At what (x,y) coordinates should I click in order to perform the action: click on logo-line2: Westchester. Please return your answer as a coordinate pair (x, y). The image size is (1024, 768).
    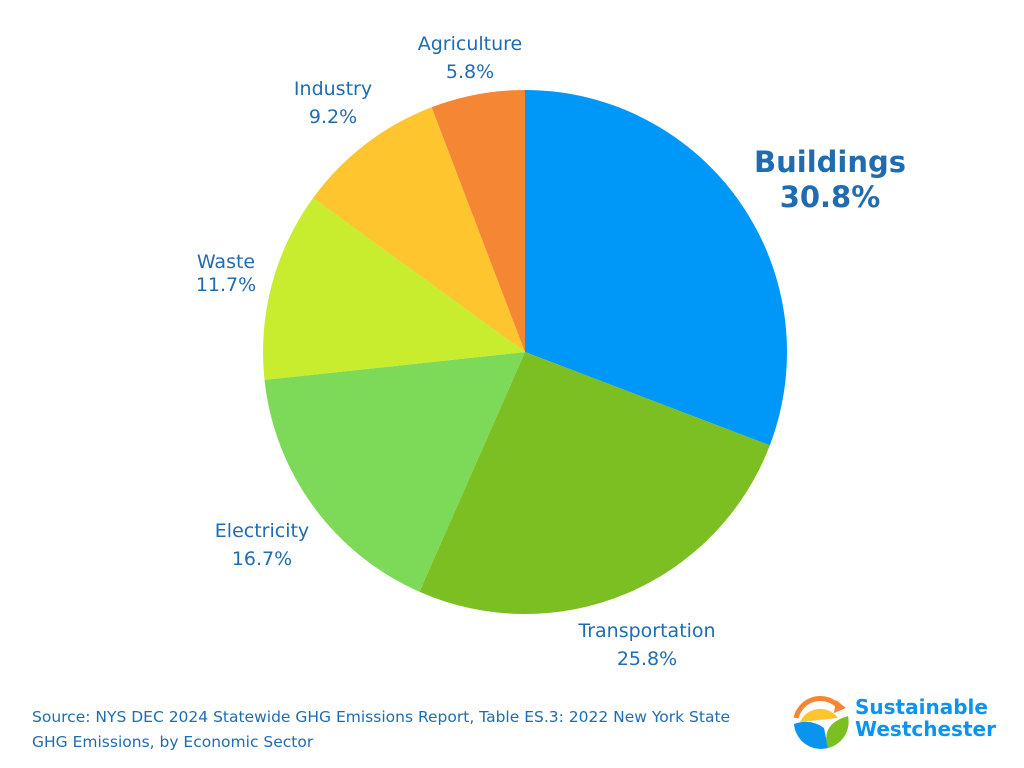
    Looking at the image, I should click on (925, 729).